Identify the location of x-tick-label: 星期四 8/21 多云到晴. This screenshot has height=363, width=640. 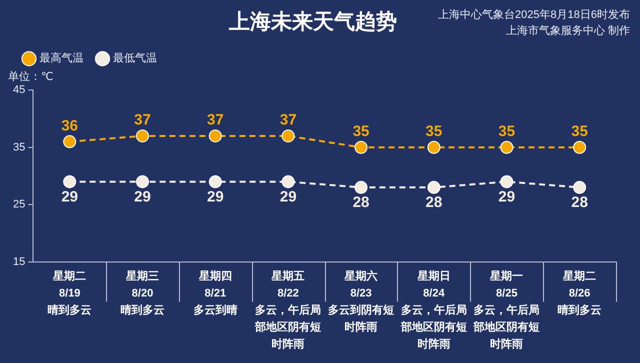
(215, 292).